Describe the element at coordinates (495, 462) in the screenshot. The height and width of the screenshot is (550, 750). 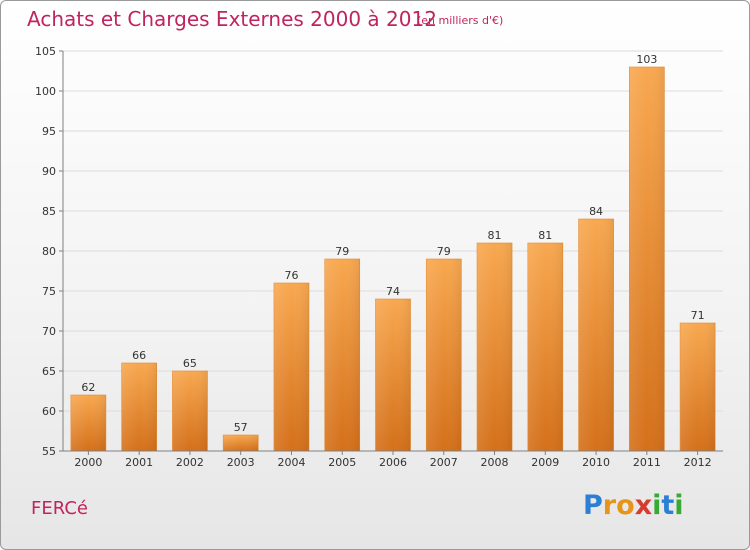
I see `x-tick-label: 2008` at that location.